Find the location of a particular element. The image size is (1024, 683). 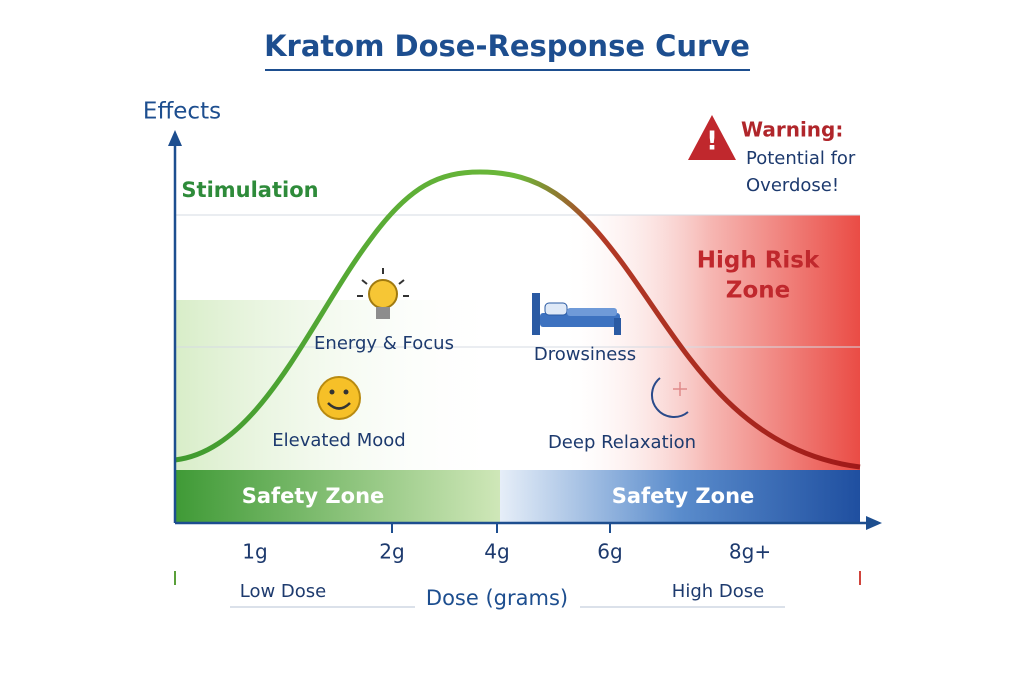

x-tick-label: 4g is located at coordinates (496, 552).